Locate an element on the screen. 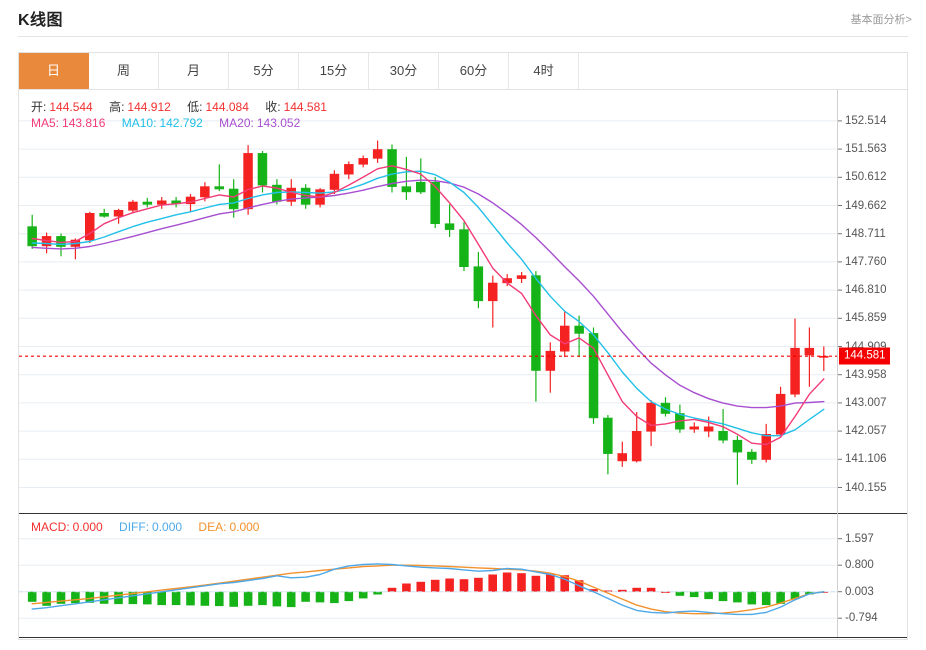 The width and height of the screenshot is (926, 650). macd-tick-0: 1.597 is located at coordinates (859, 538).